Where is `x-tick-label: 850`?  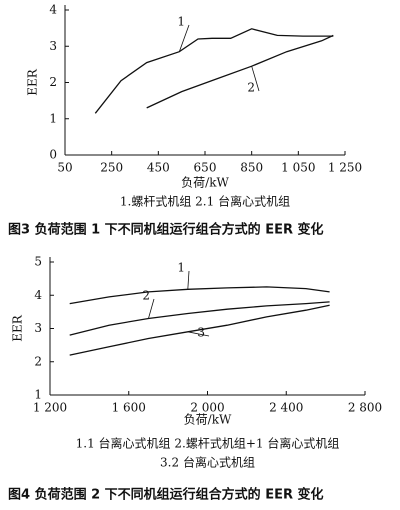
x-tick-label: 850 is located at coordinates (251, 168).